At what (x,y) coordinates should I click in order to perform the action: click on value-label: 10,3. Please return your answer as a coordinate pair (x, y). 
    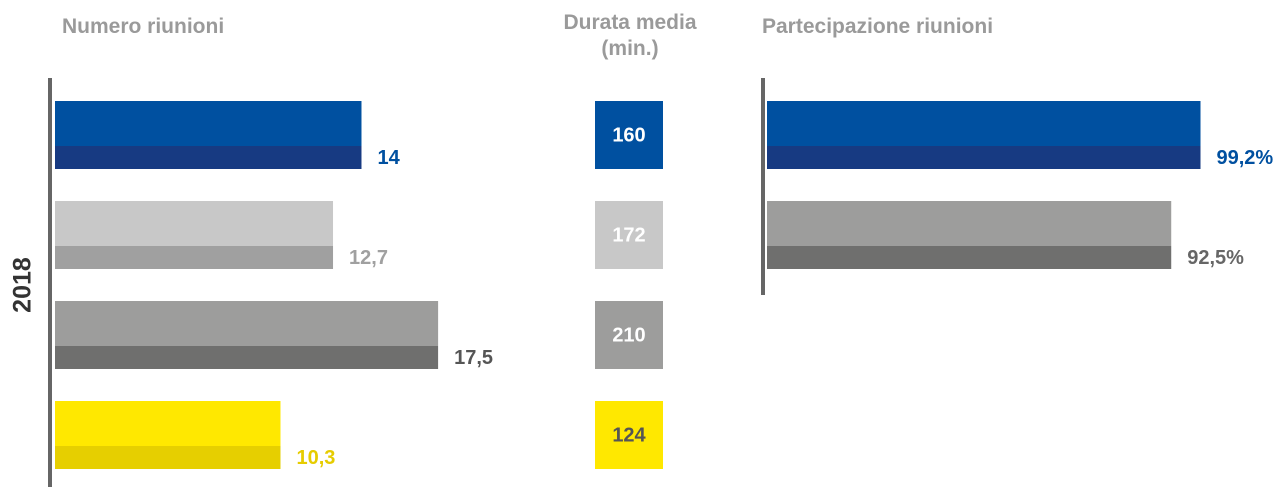
    Looking at the image, I should click on (315, 458).